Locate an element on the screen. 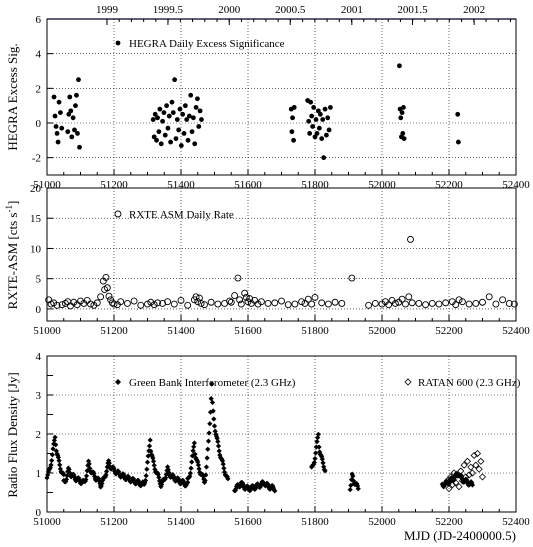 The image size is (533, 547). x-tick-label: 51200 is located at coordinates (114, 185).